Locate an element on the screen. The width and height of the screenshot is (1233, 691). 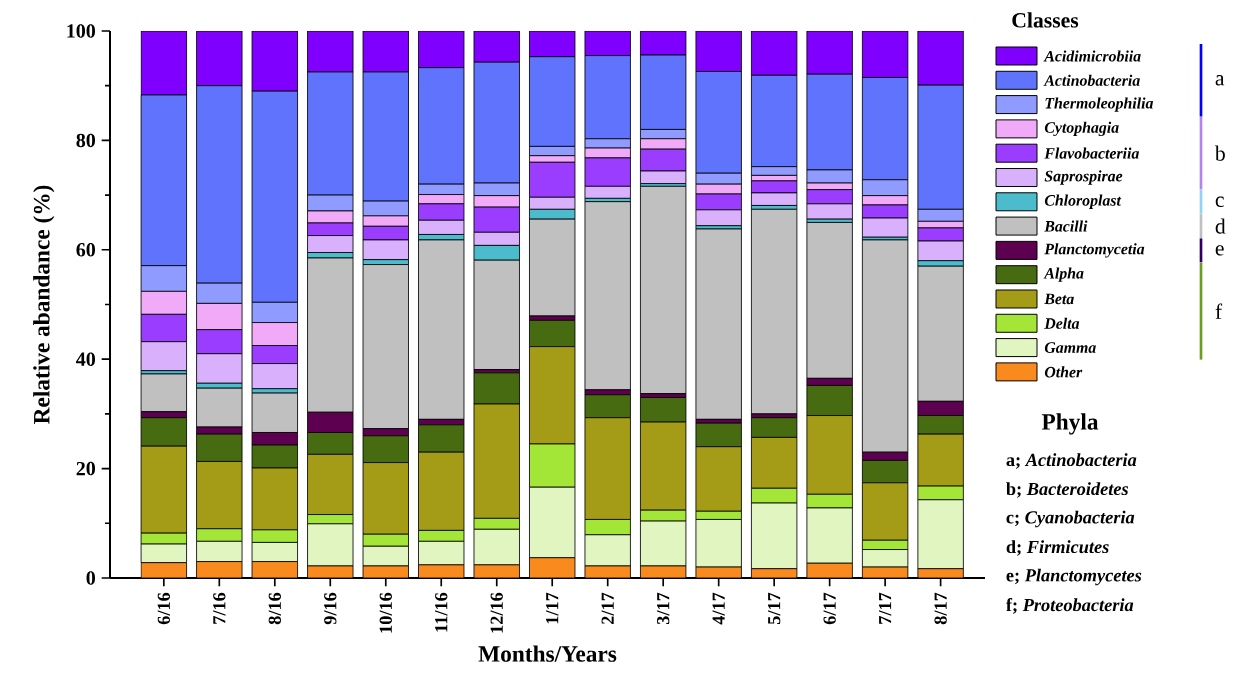
y-axis-title: Relative abandance (%) is located at coordinates (44, 304).